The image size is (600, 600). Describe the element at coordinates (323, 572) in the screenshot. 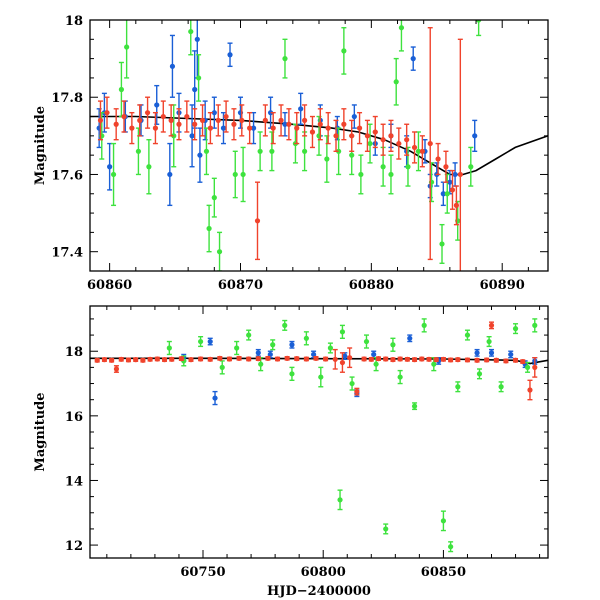

I see `x-tick-label: 60800` at that location.